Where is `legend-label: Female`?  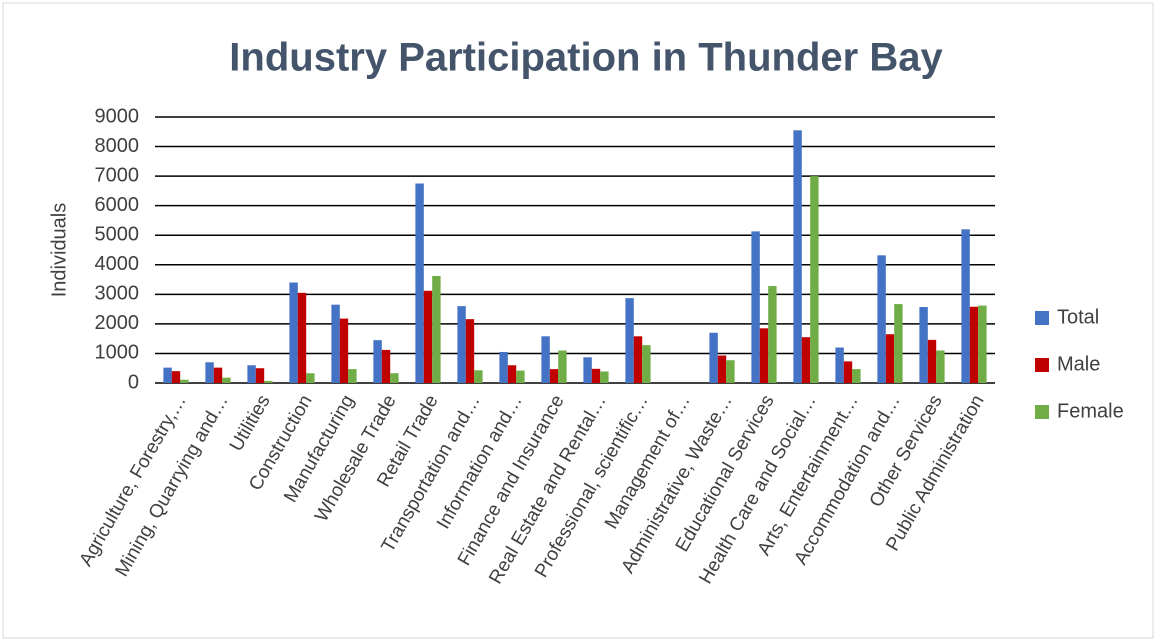
legend-label: Female is located at coordinates (1090, 411).